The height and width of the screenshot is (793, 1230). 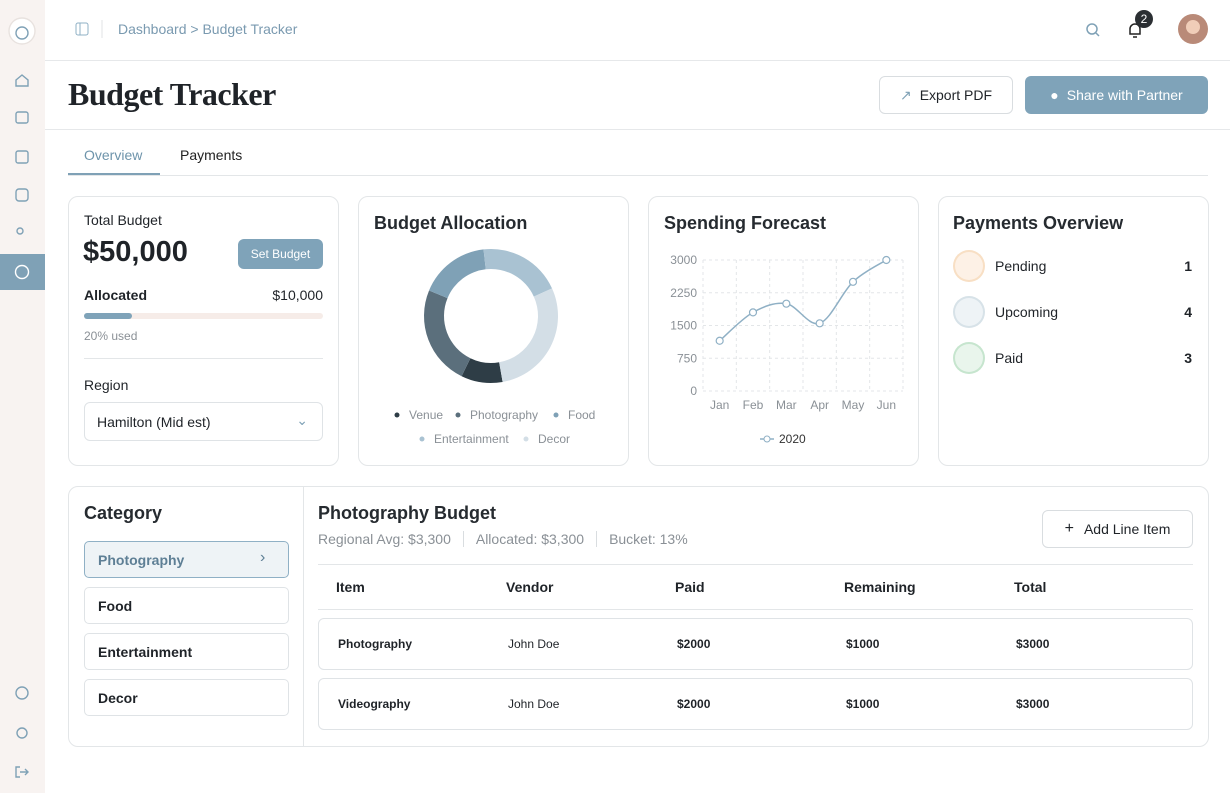 What do you see at coordinates (186, 559) in the screenshot?
I see `category-item: Photography` at bounding box center [186, 559].